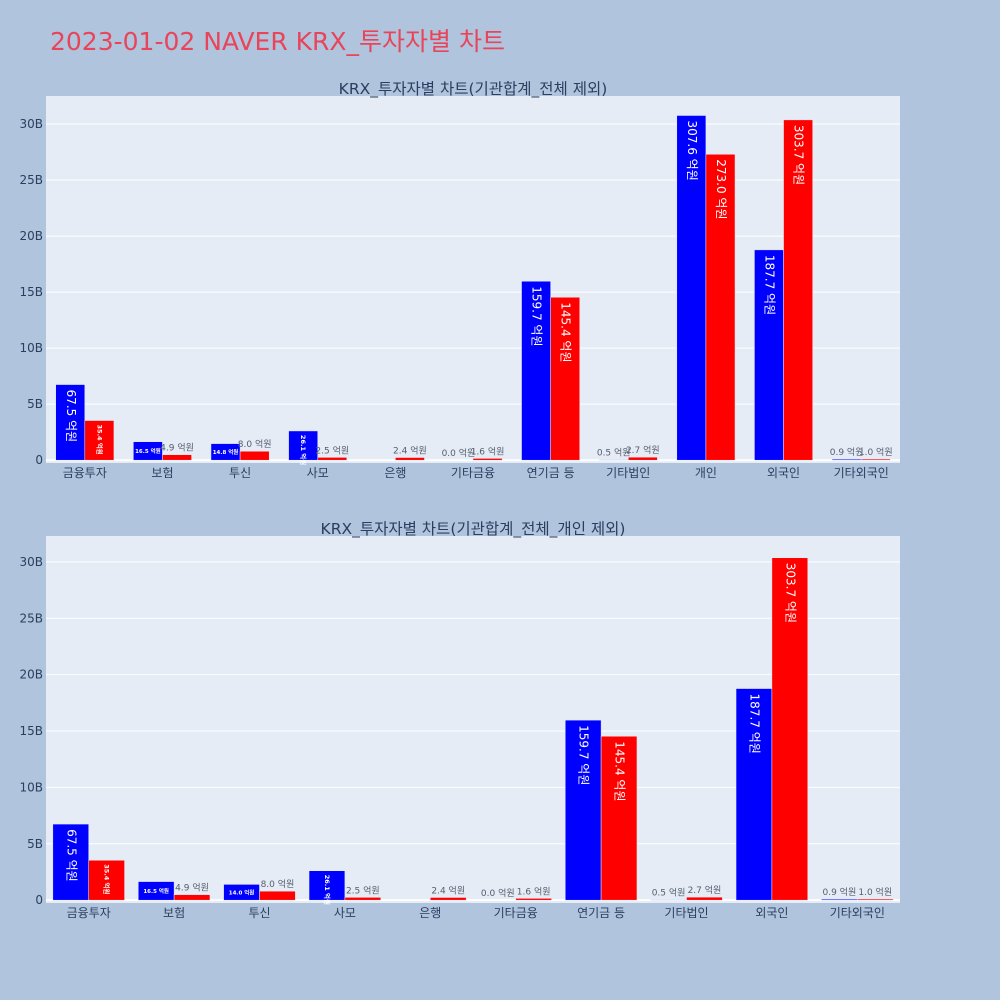  I want to click on chart-title: KRX_투자자별 차트(기관합계_전체 제외), so click(473, 89).